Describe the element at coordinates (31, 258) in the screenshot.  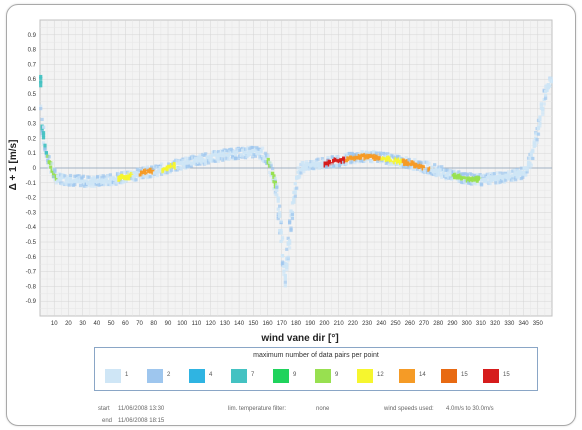
I see `y-tick-label: -0.6` at that location.